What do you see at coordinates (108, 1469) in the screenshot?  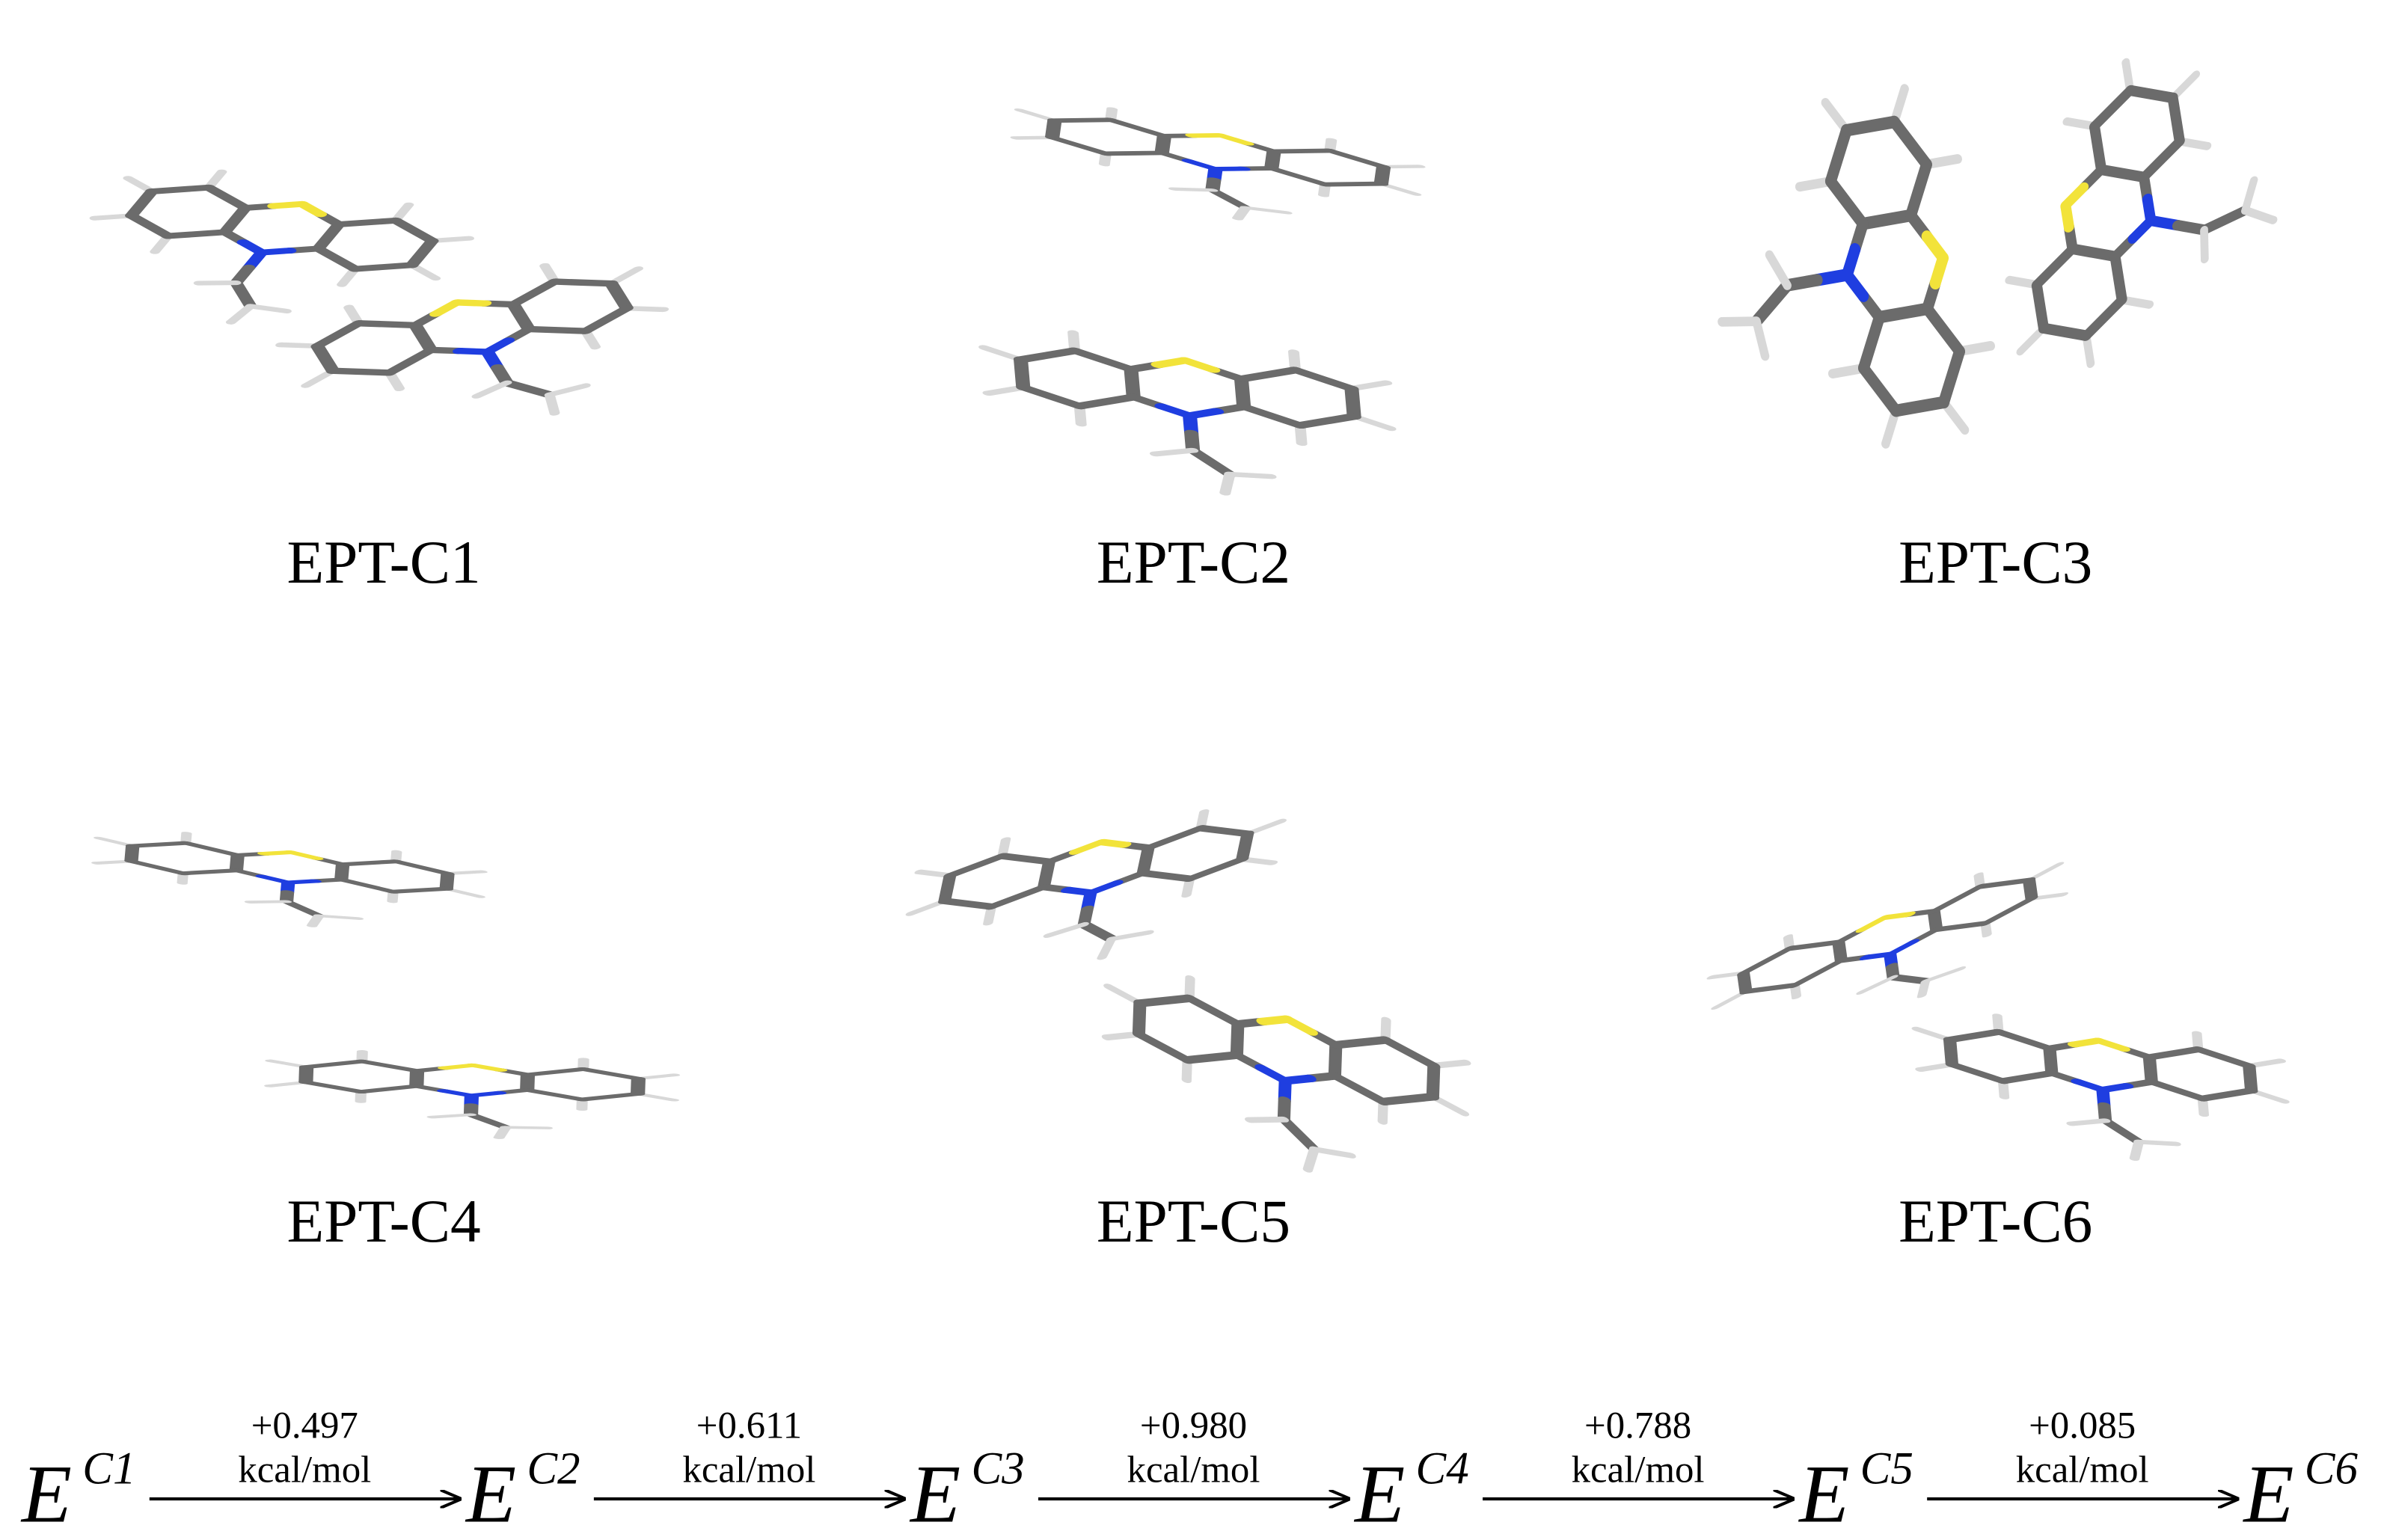 I see `energy-superscript: C1` at bounding box center [108, 1469].